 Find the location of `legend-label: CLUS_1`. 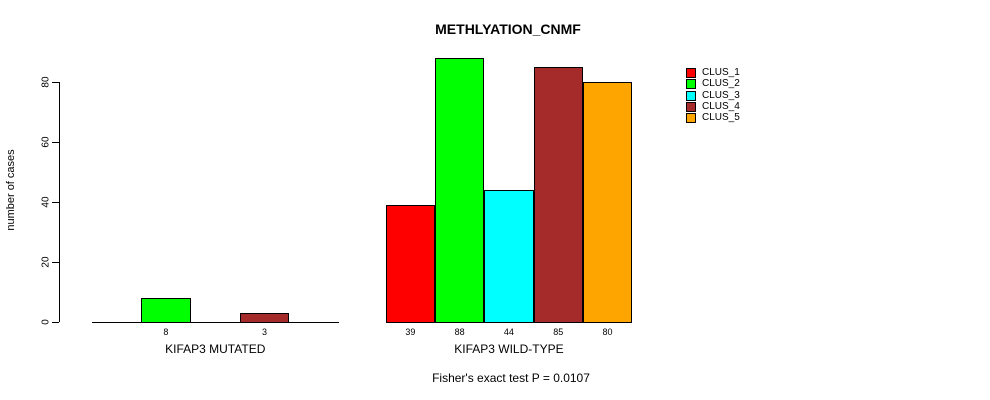

legend-label: CLUS_1 is located at coordinates (721, 72).